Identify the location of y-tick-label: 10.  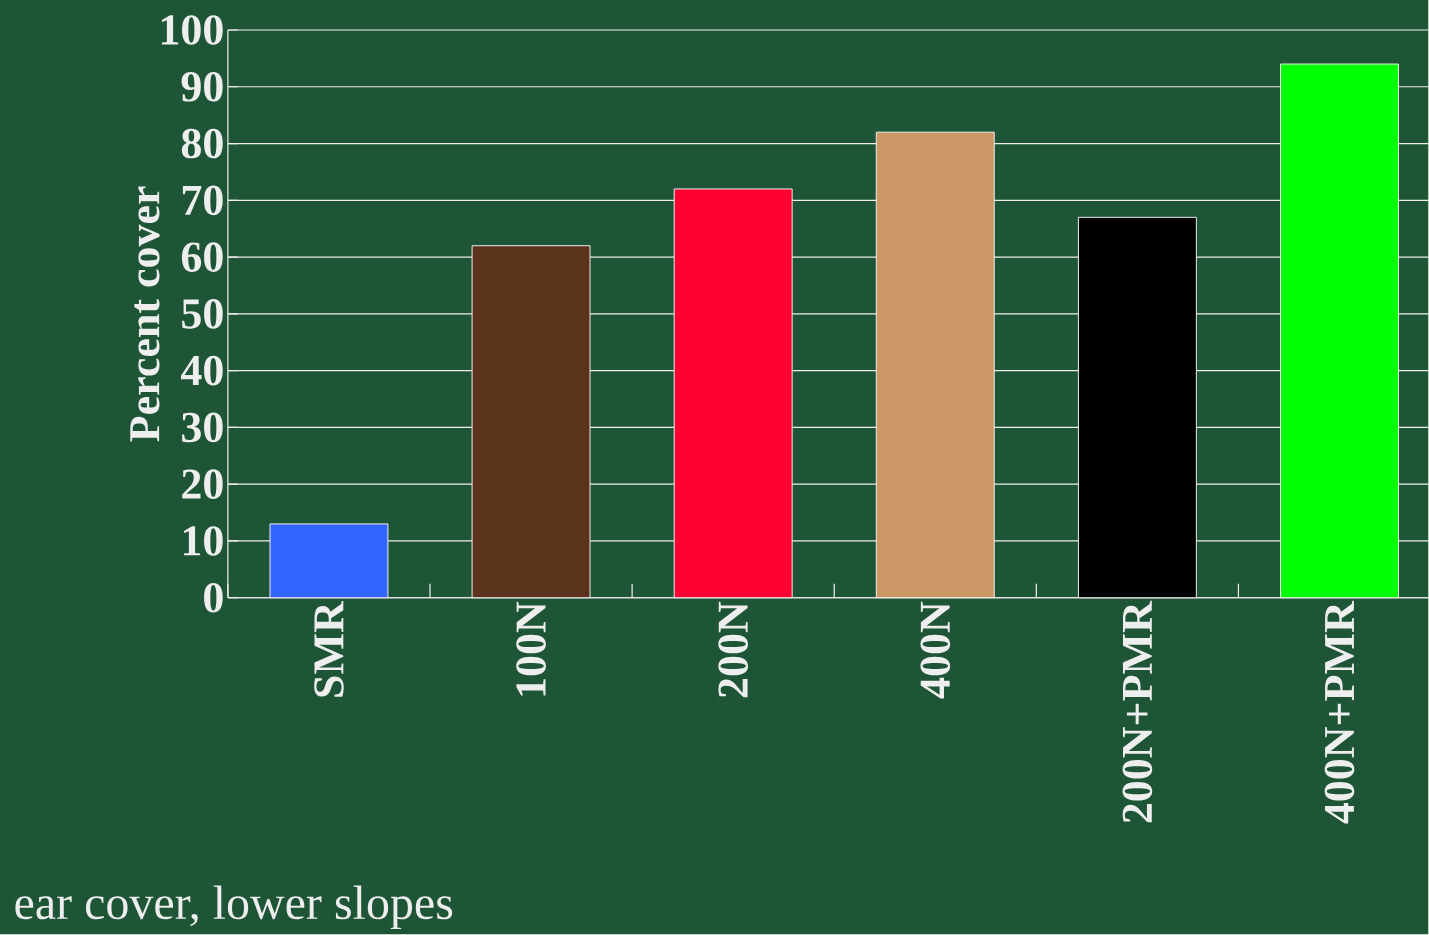
(203, 541).